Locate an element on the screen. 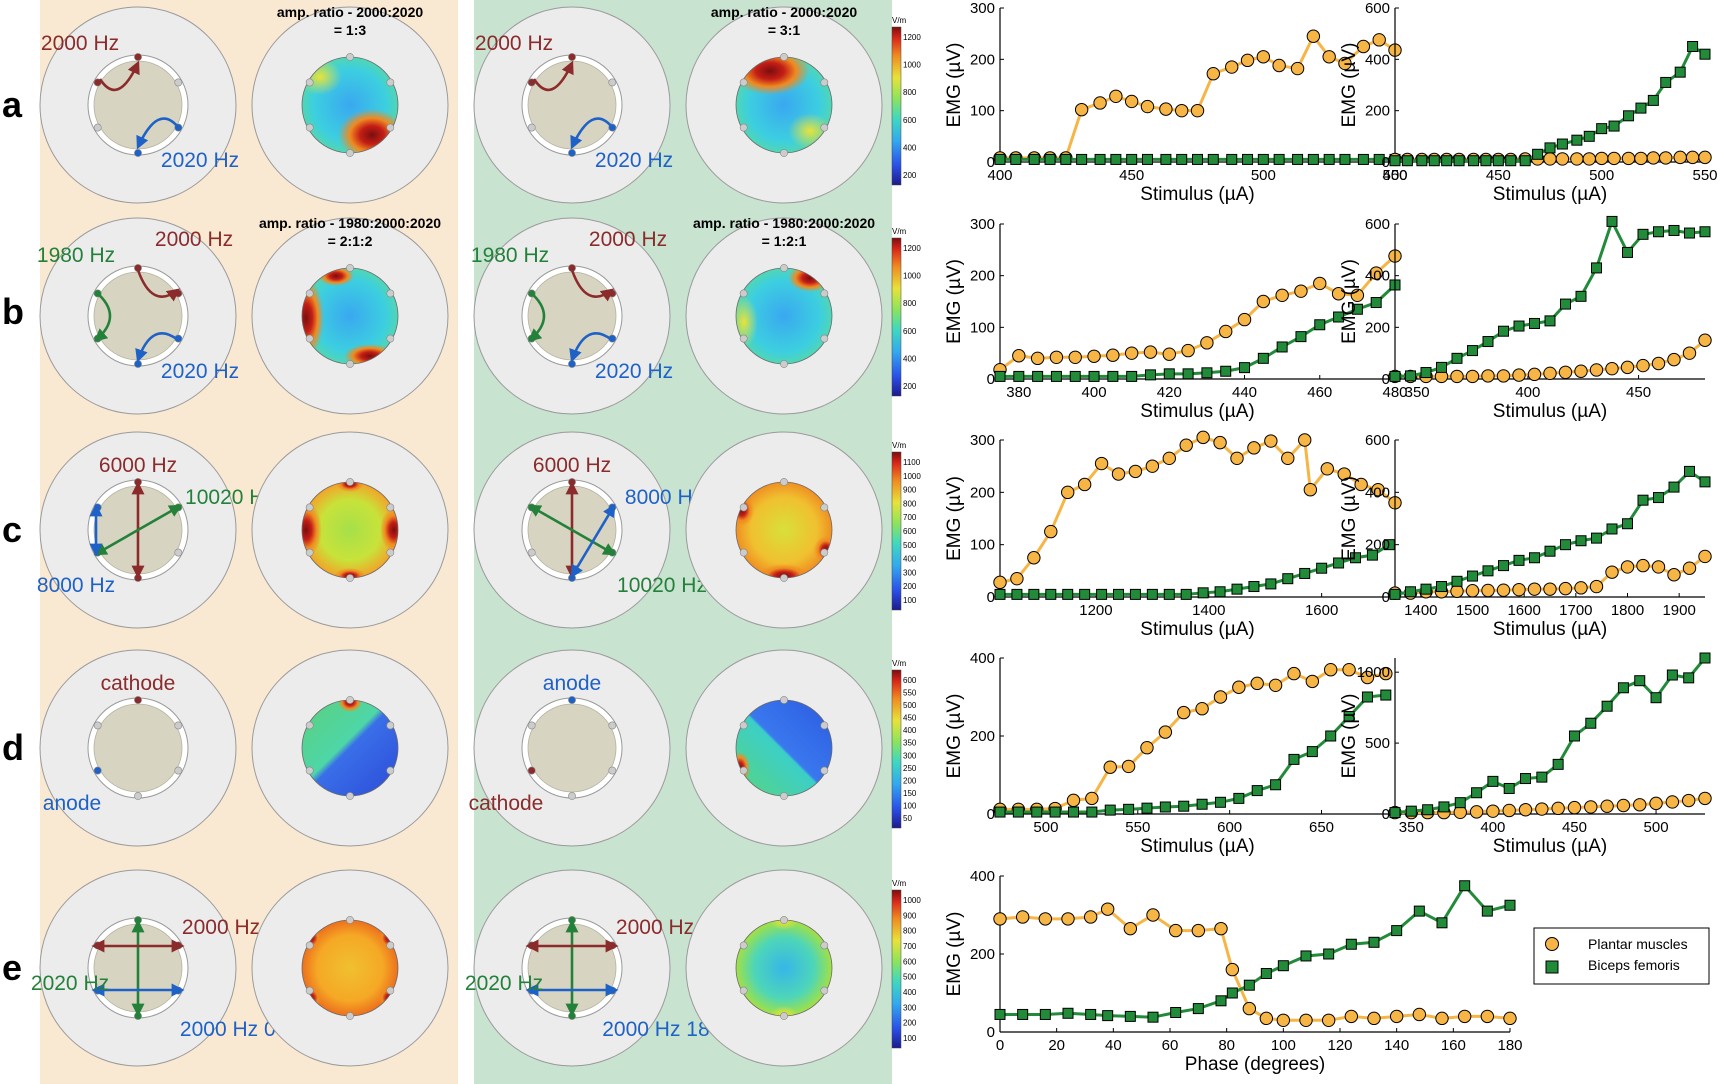 The image size is (1721, 1084). colorbar-tick: 200 is located at coordinates (910, 586).